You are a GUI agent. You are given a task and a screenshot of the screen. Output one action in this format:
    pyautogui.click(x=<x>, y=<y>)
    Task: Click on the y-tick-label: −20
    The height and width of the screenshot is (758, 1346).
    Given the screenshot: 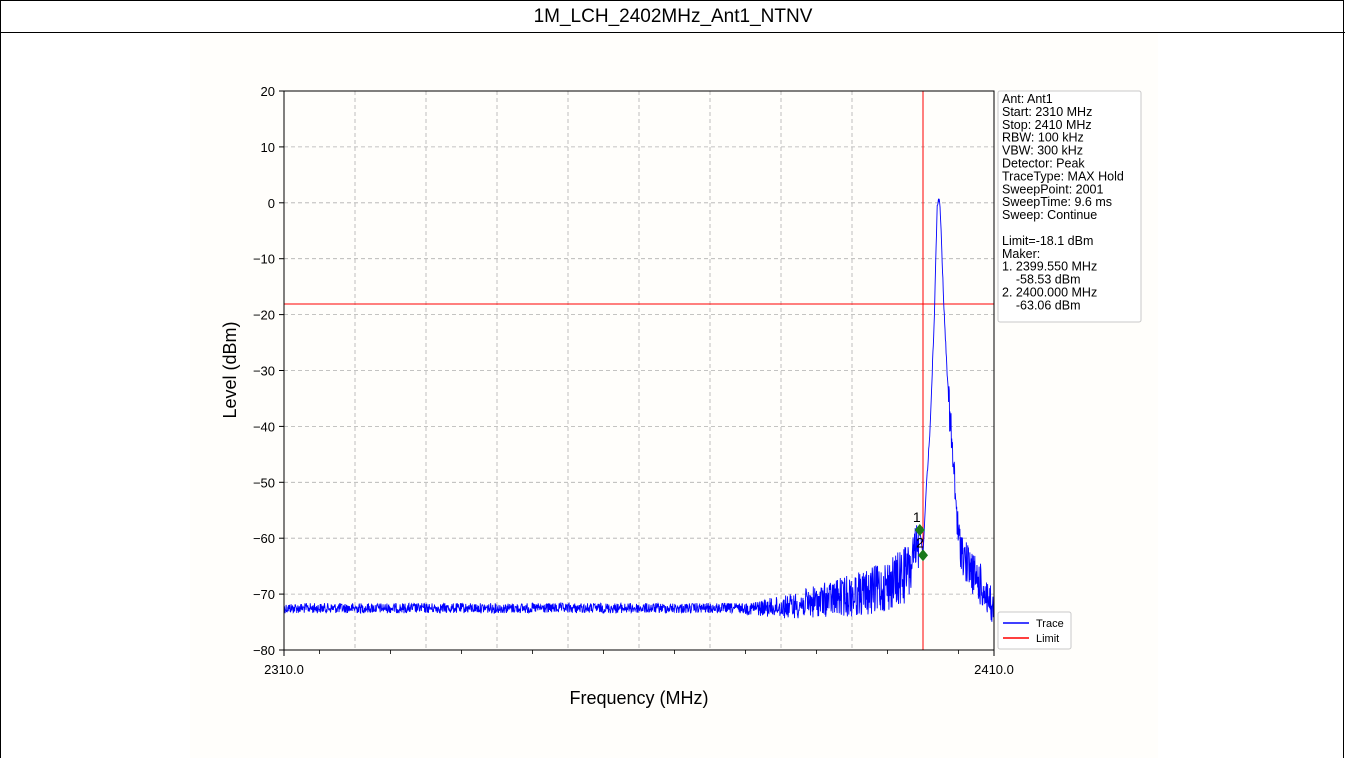 What is the action you would take?
    pyautogui.click(x=264, y=315)
    